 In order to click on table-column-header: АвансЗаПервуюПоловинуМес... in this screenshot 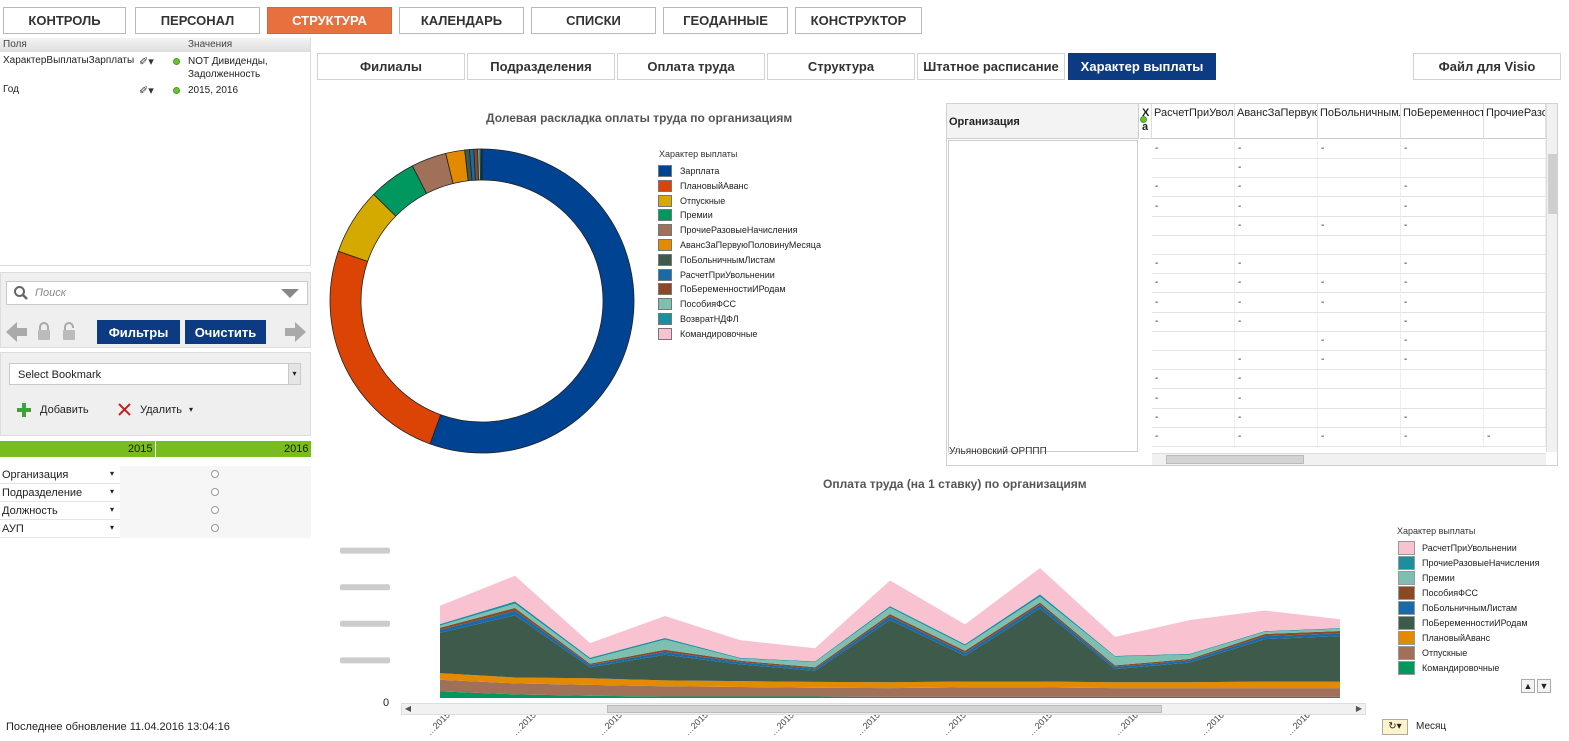, I will do `click(1276, 121)`.